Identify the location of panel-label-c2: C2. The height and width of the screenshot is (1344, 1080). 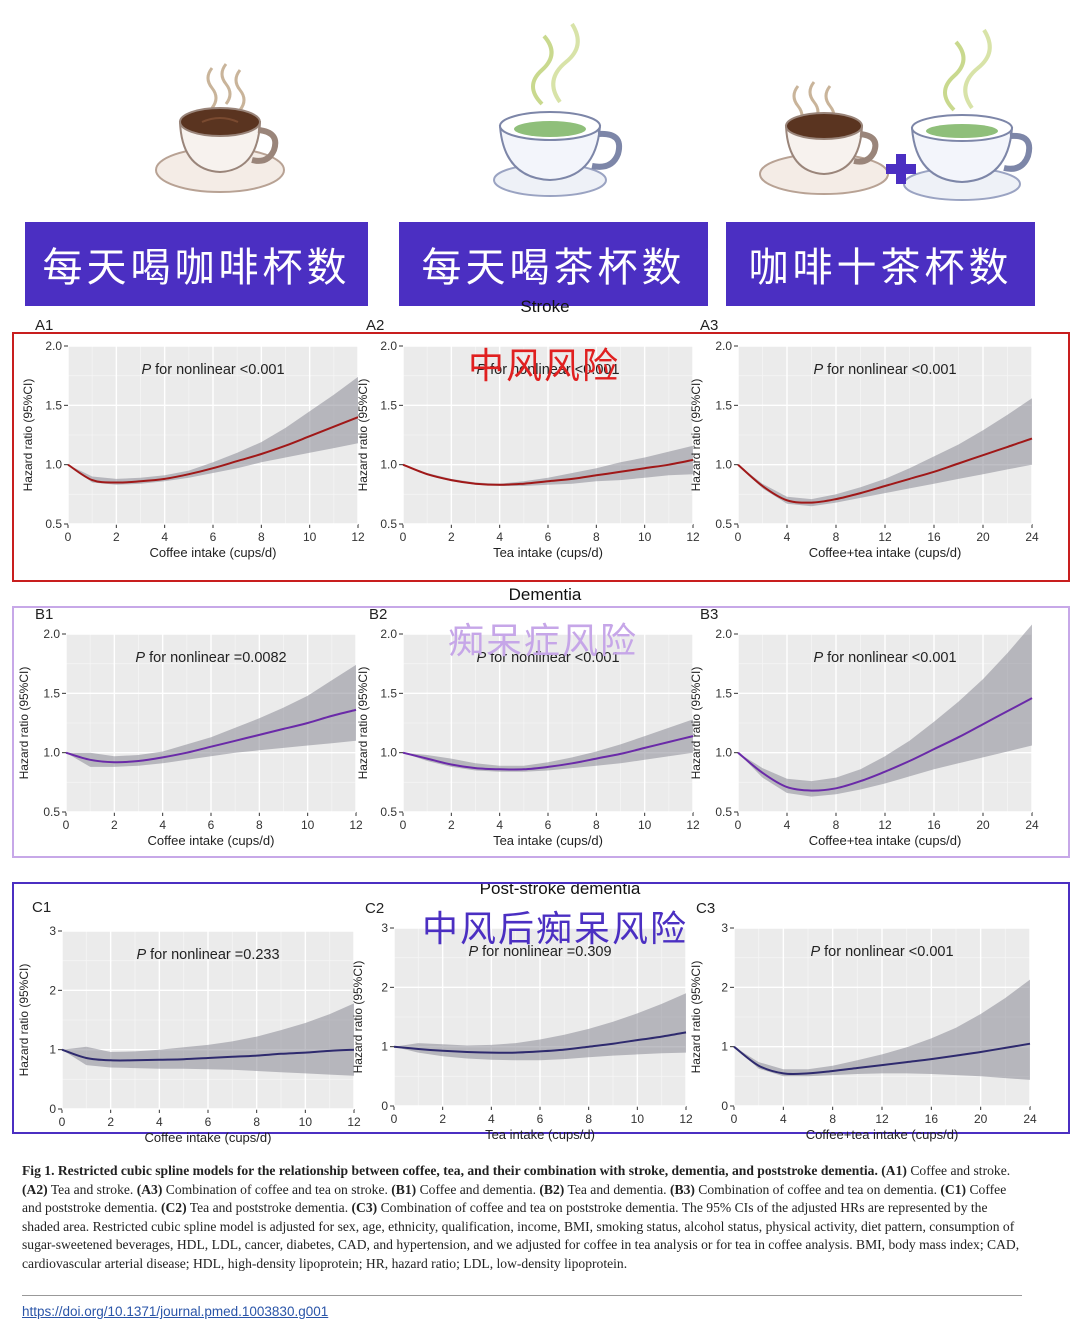
(375, 908).